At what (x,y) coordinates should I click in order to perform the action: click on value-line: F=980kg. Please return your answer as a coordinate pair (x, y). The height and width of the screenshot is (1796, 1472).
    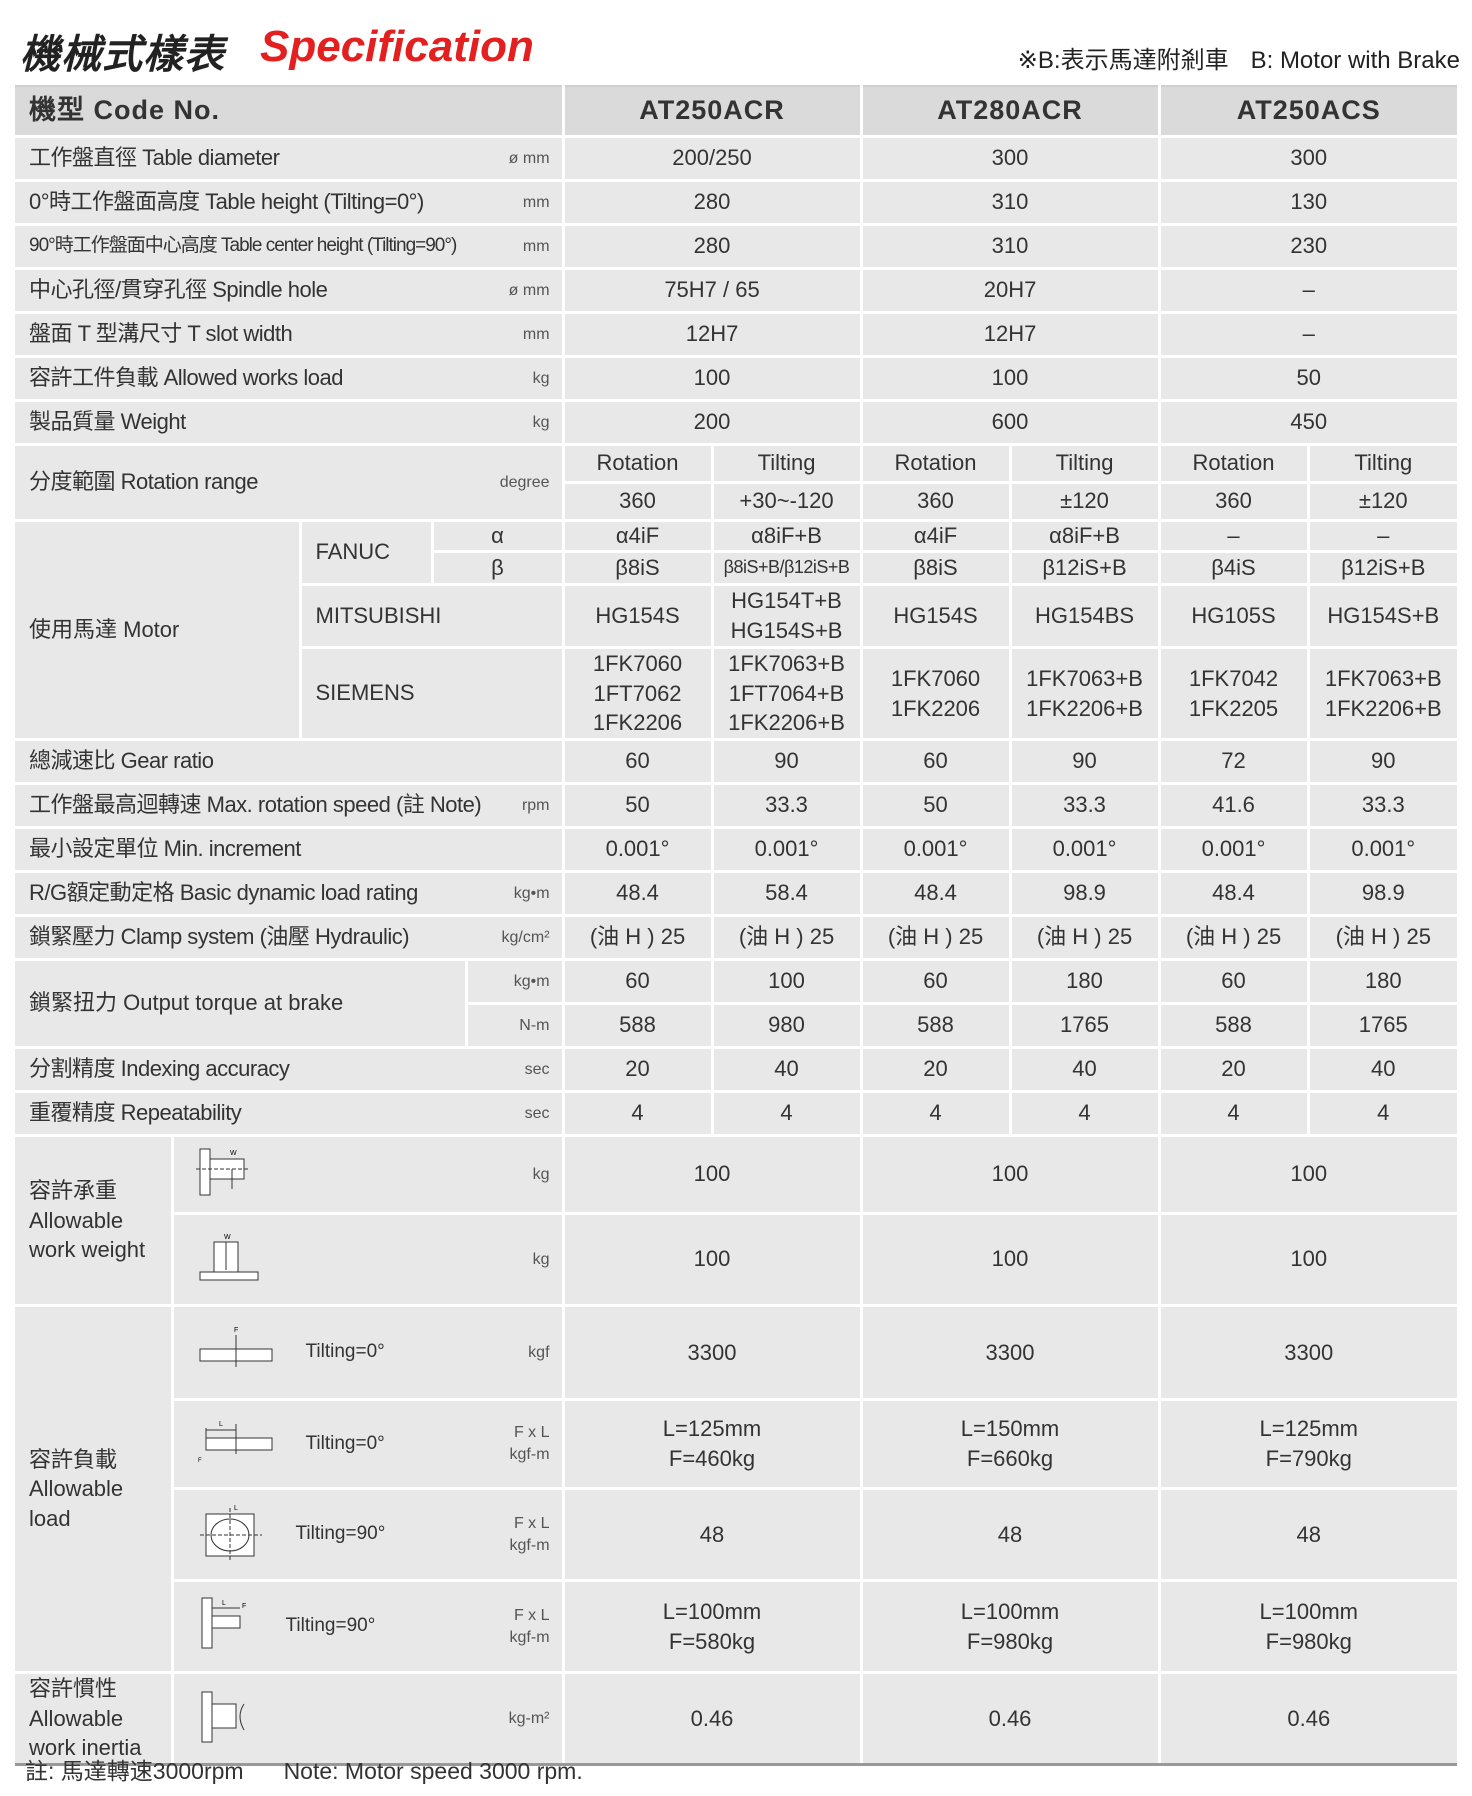
    Looking at the image, I should click on (1010, 1641).